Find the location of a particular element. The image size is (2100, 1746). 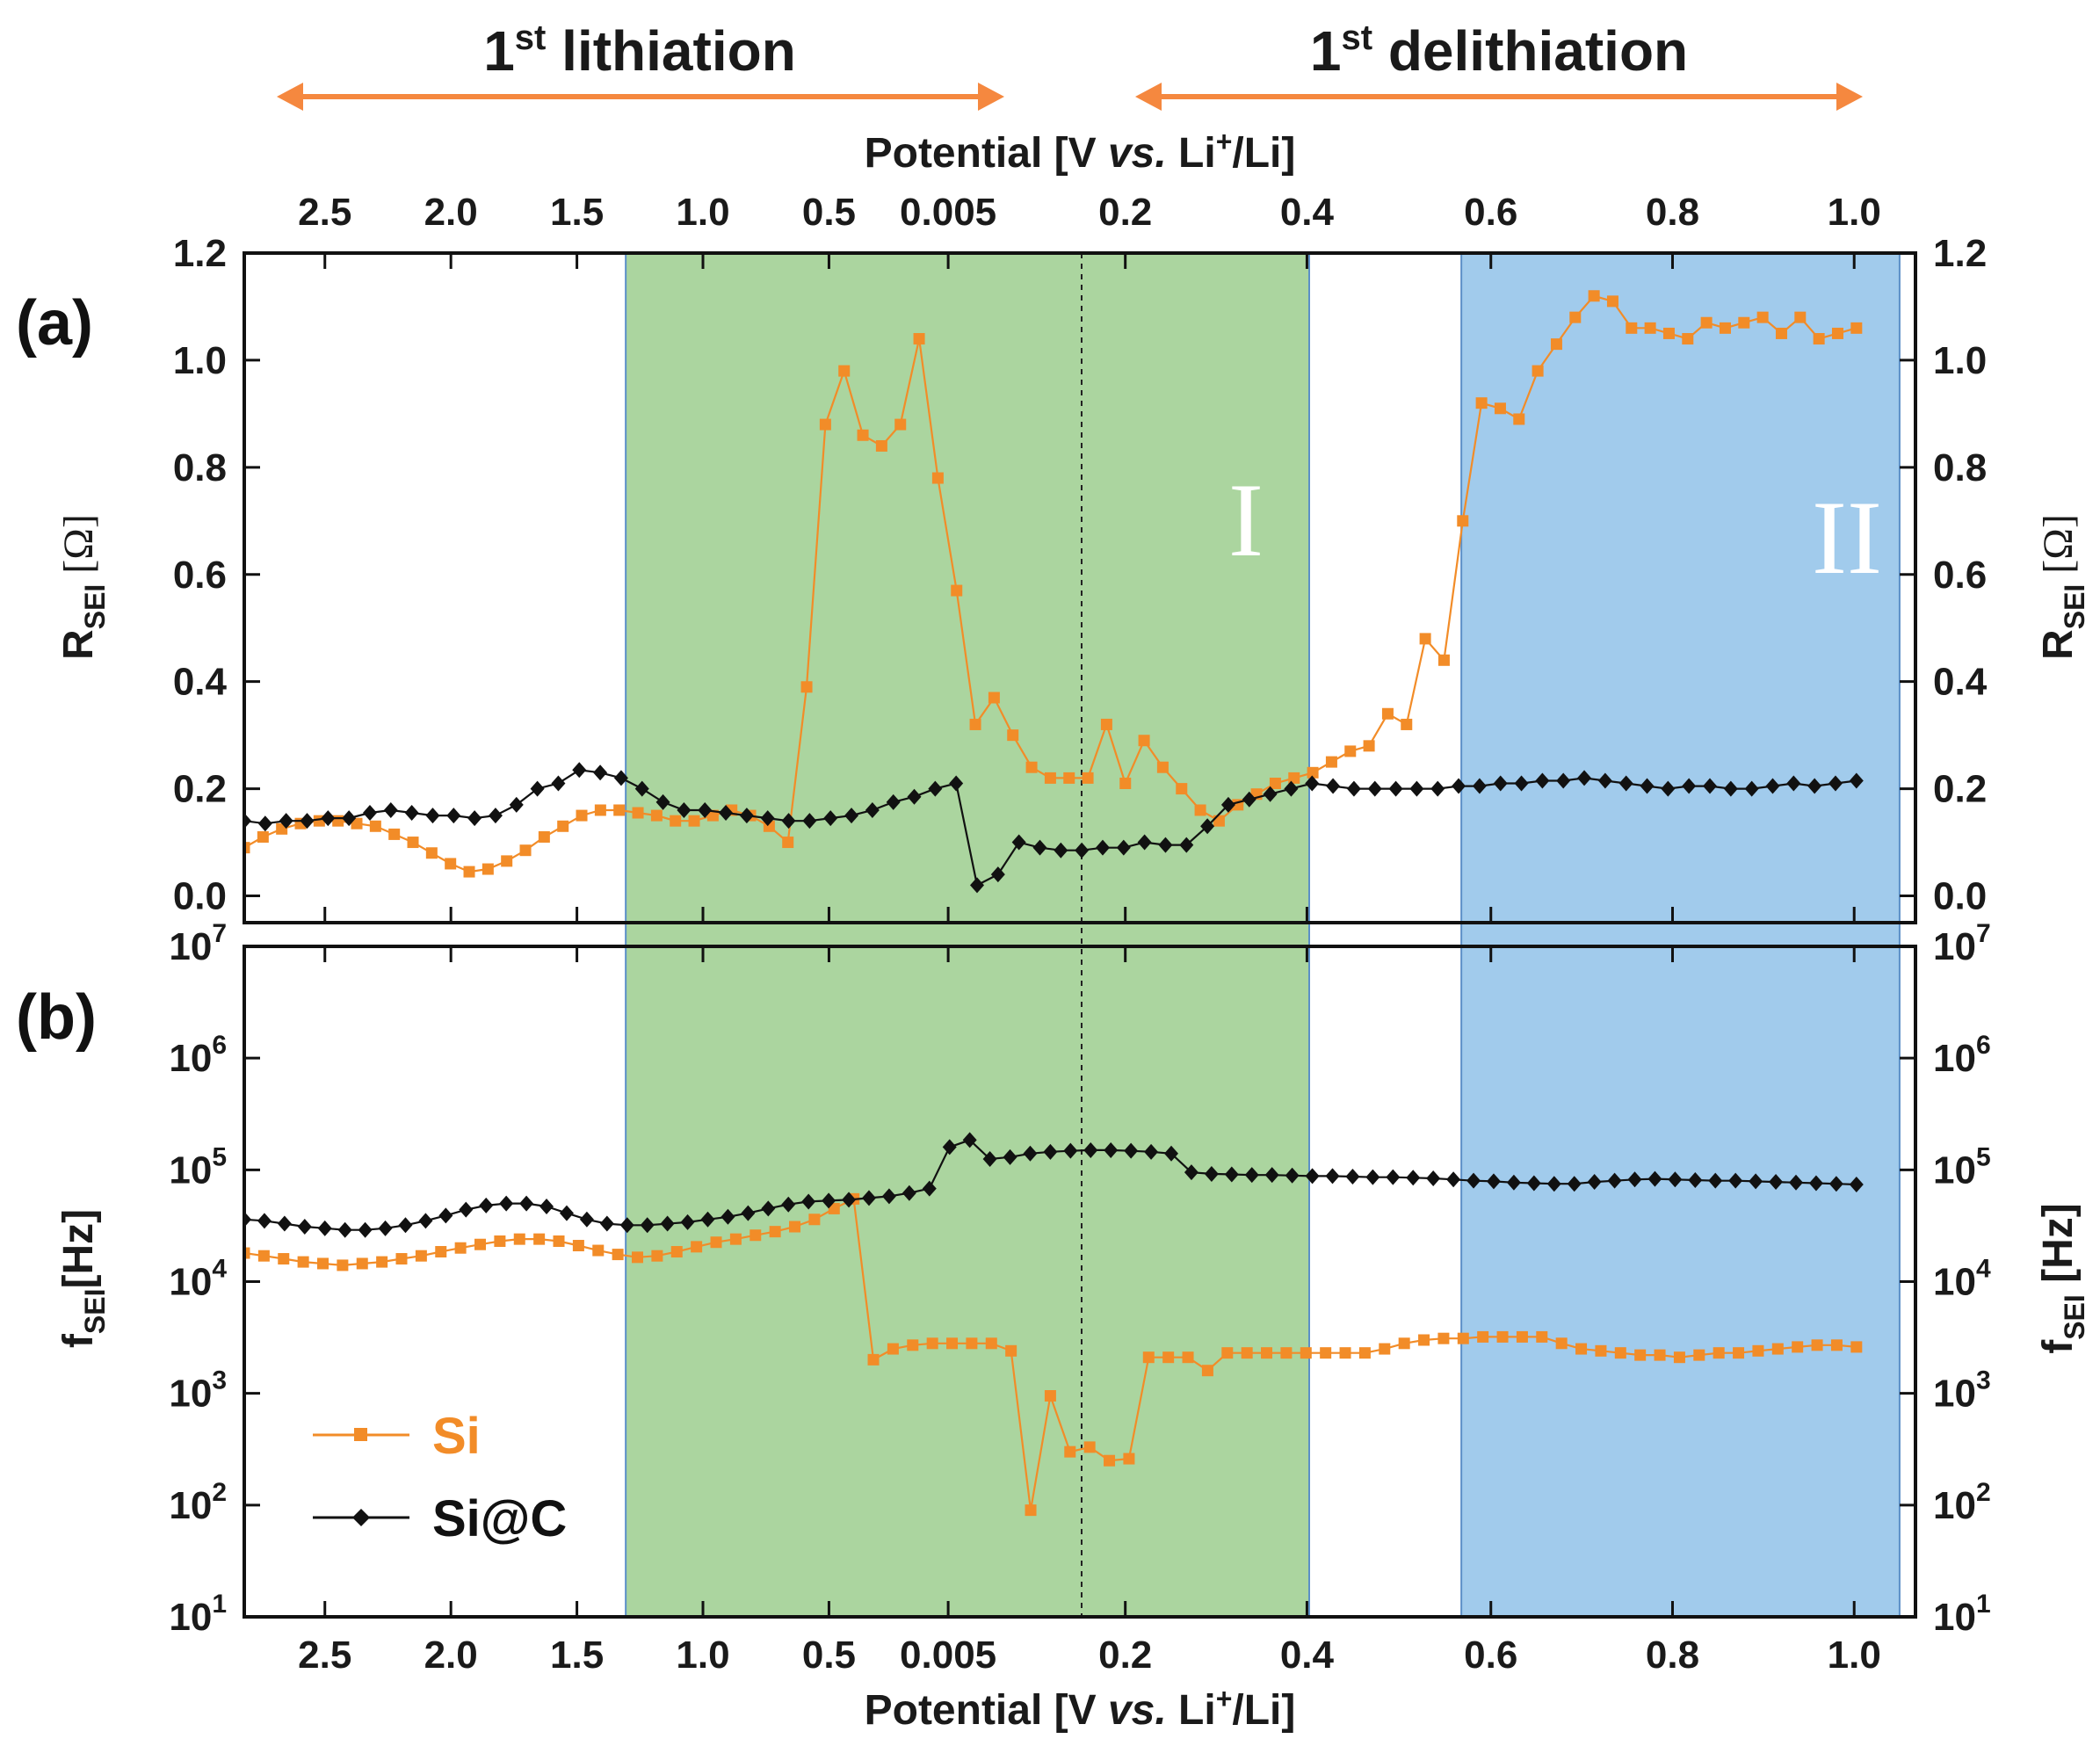

panel-a-right-tick-label: 0.2 is located at coordinates (1960, 789).